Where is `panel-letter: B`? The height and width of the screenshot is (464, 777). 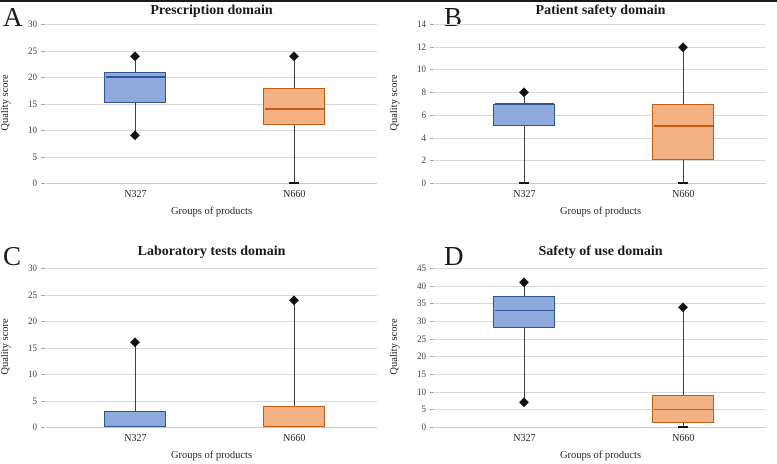
panel-letter: B is located at coordinates (453, 17).